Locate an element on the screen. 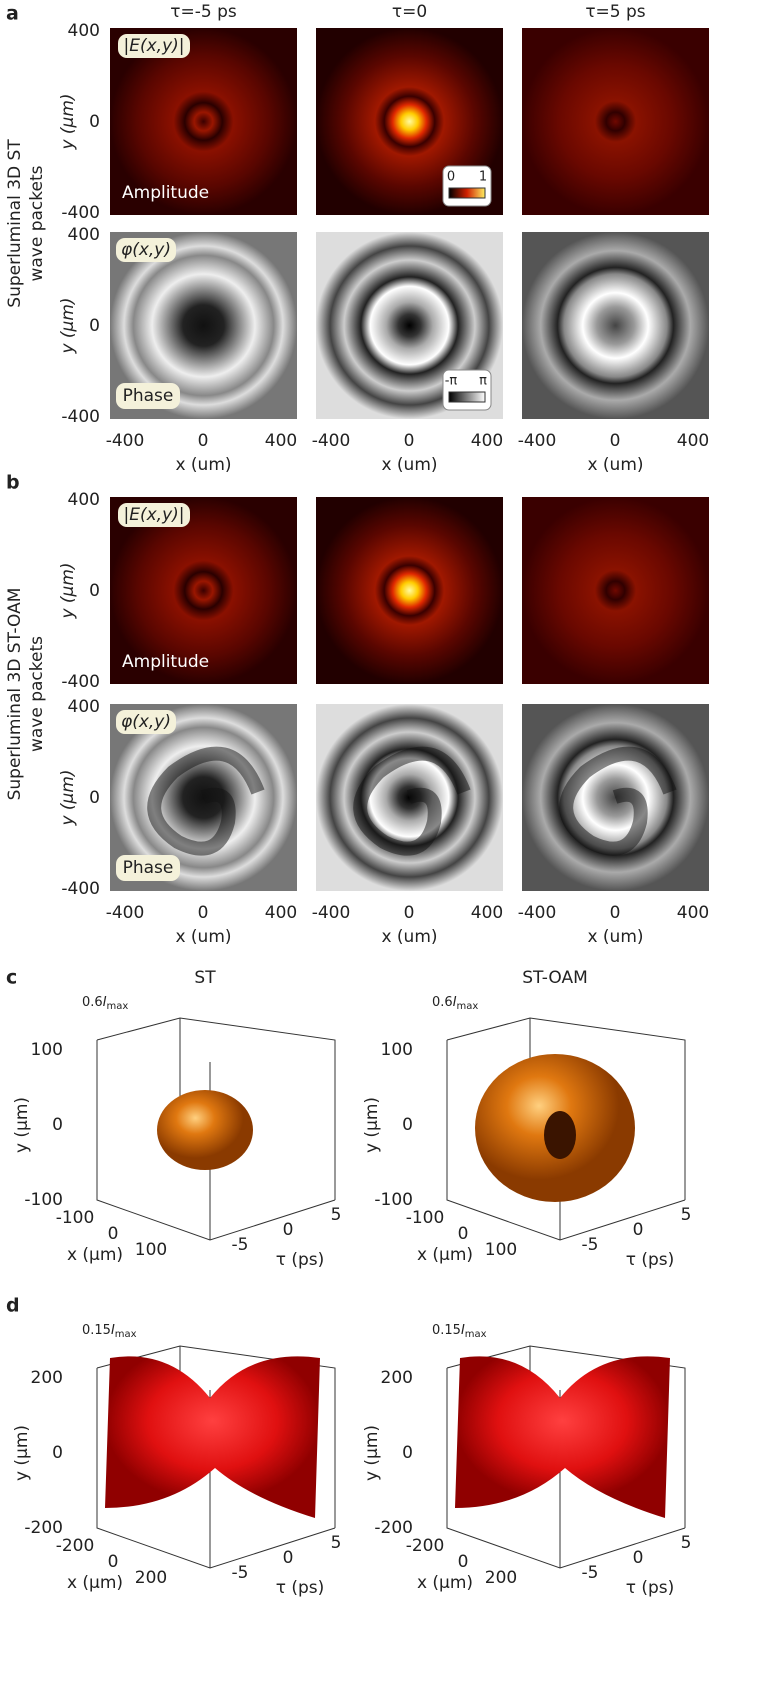 The width and height of the screenshot is (770, 1693). colorbar is located at coordinates (467, 193).